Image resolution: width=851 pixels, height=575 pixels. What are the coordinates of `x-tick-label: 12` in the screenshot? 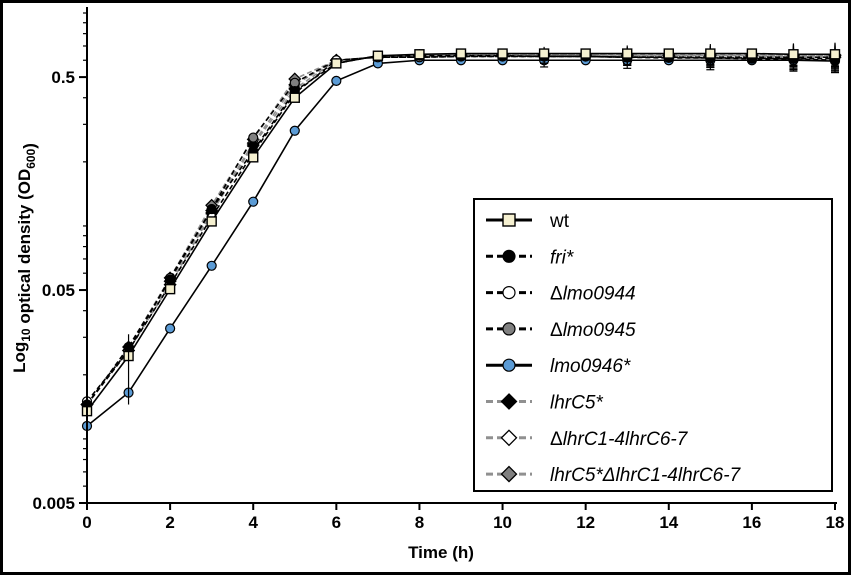 It's located at (585, 522).